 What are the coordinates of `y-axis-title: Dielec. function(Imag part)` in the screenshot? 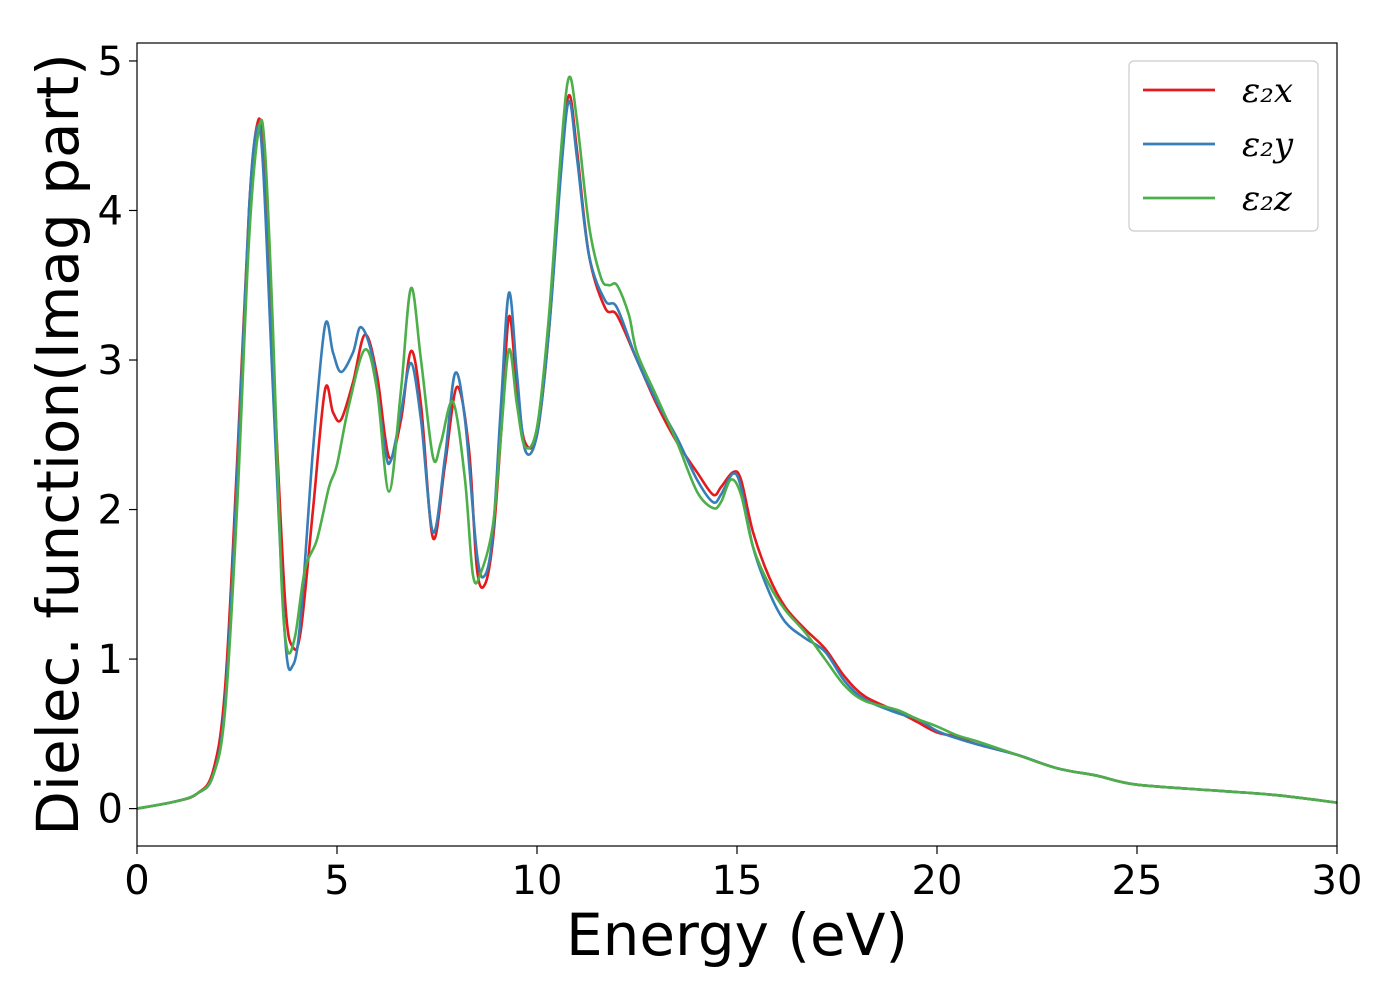 It's located at (58, 444).